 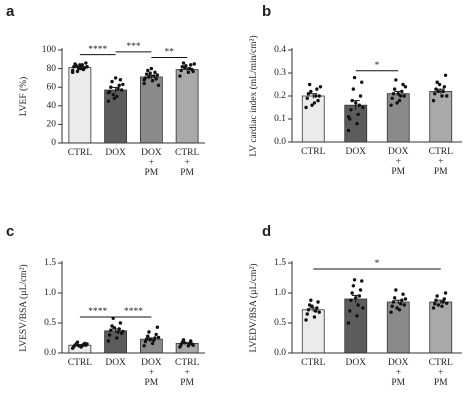 What do you see at coordinates (50, 263) in the screenshot?
I see `y-tick-label: 1.5` at bounding box center [50, 263].